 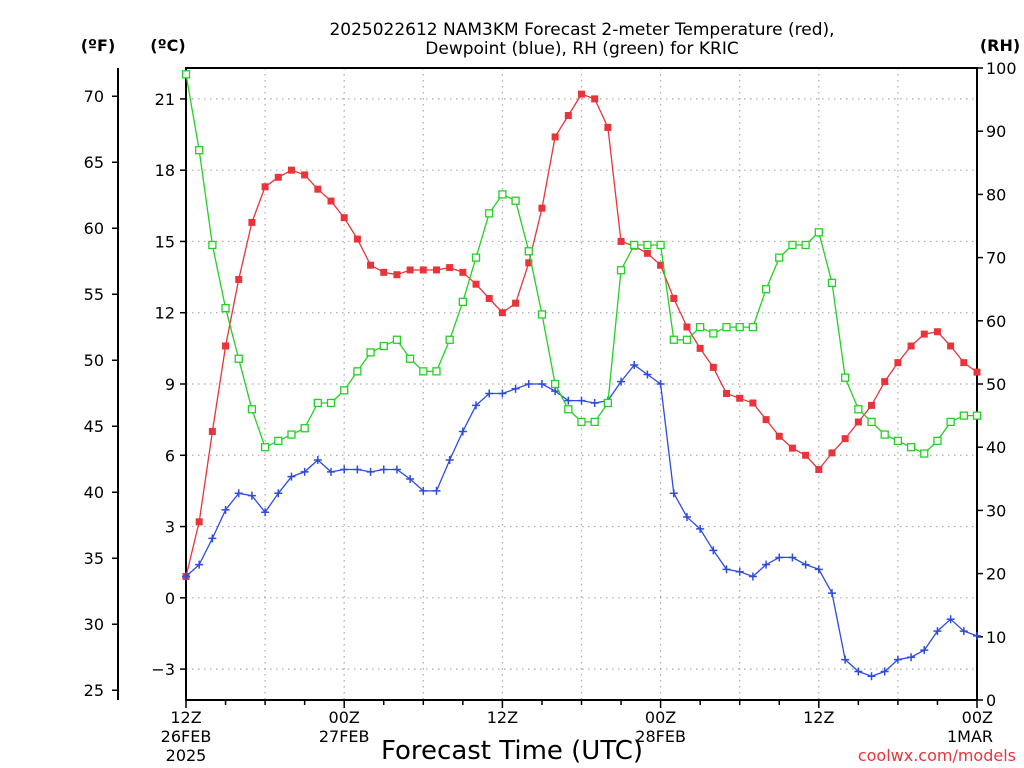 What do you see at coordinates (996, 637) in the screenshot?
I see `rh-tick-label: 10` at bounding box center [996, 637].